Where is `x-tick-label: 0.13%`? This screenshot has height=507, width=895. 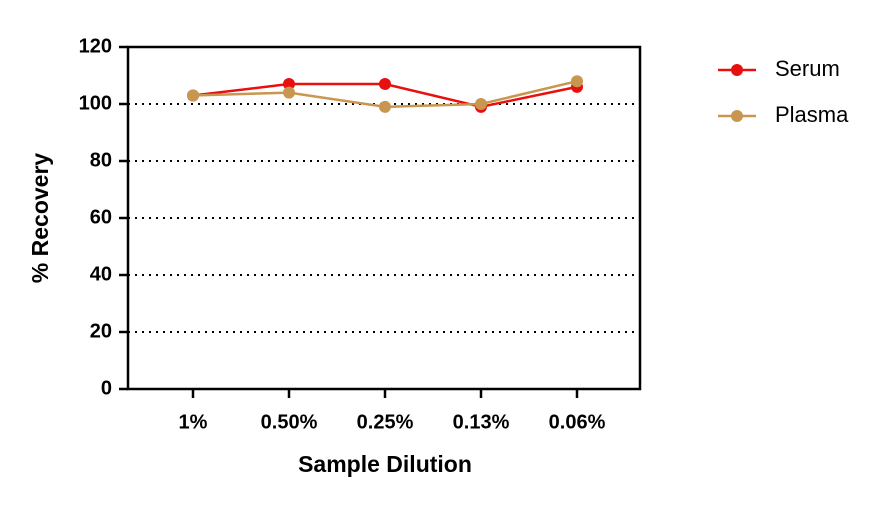
x-tick-label: 0.13% is located at coordinates (481, 422).